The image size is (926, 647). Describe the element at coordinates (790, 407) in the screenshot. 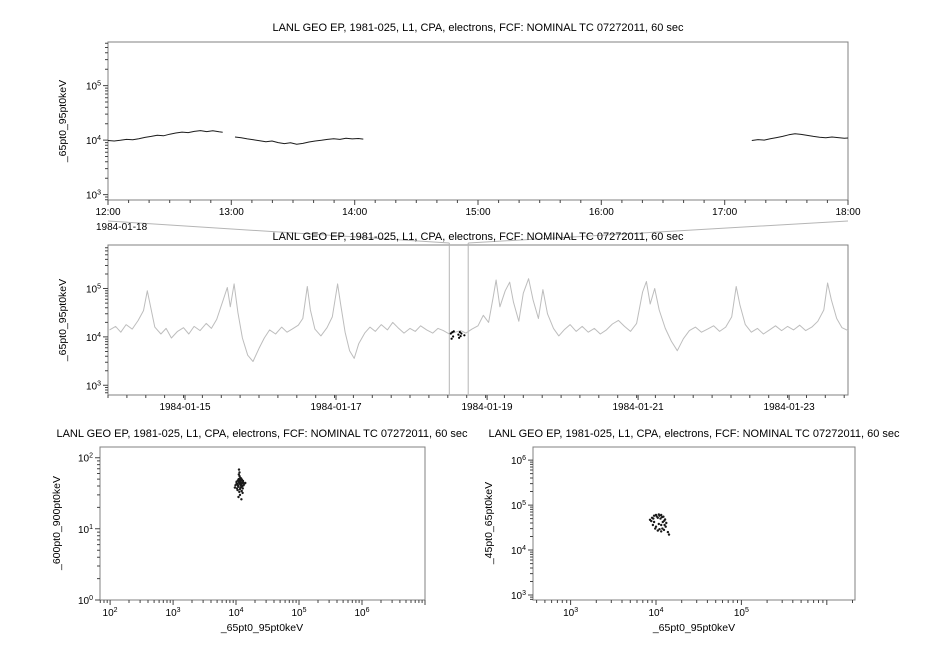

I see `svg-text: 1984-01-23` at that location.